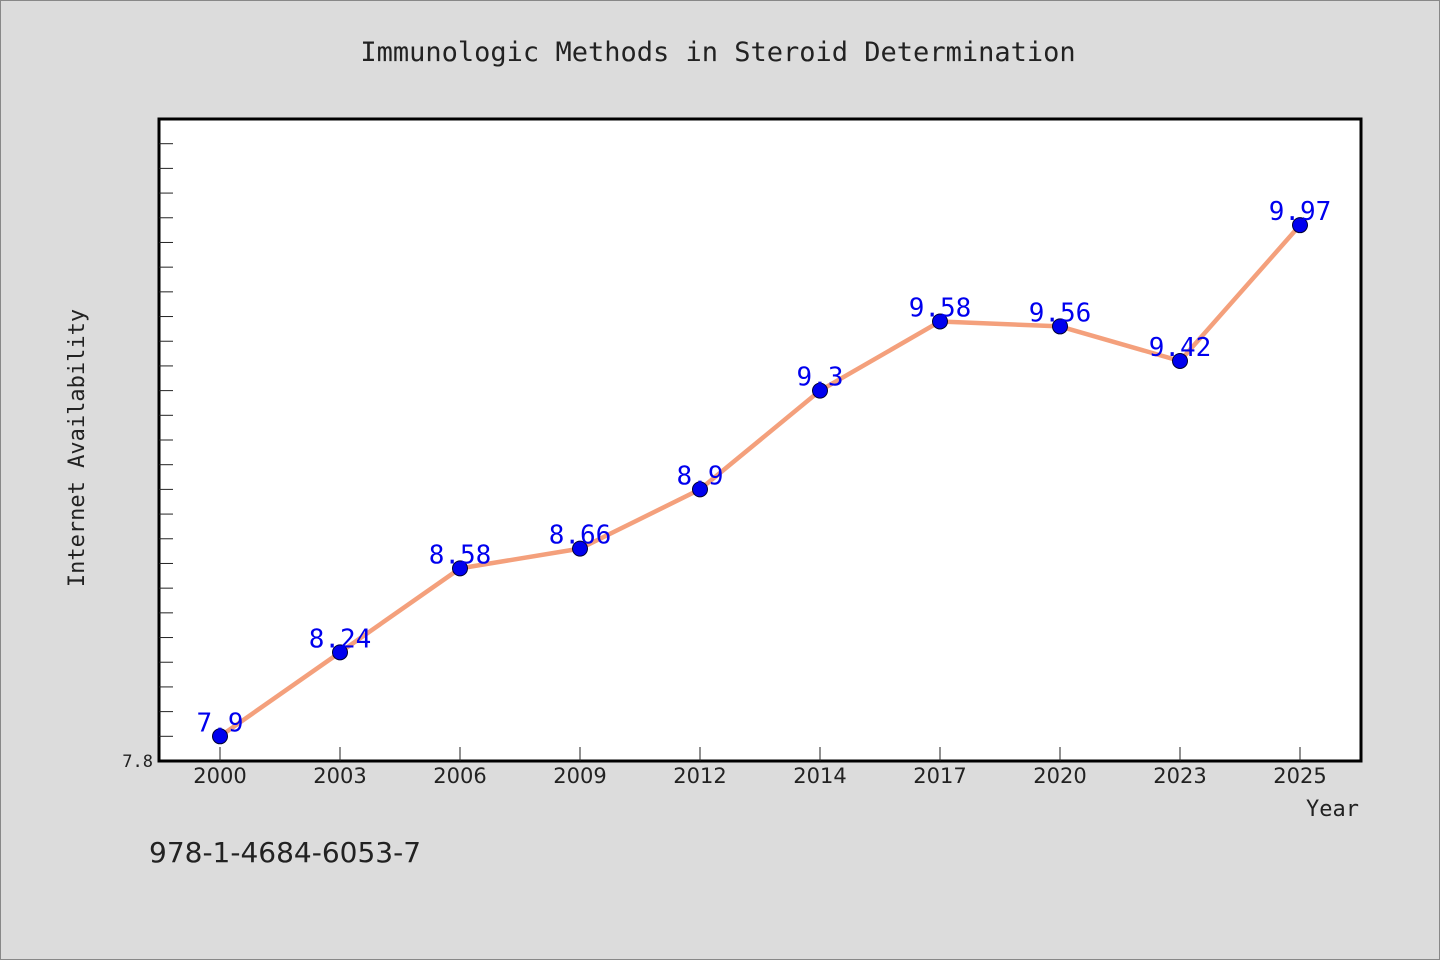 This screenshot has width=1440, height=960. Describe the element at coordinates (819, 776) in the screenshot. I see `x-tick-label: 2014` at that location.